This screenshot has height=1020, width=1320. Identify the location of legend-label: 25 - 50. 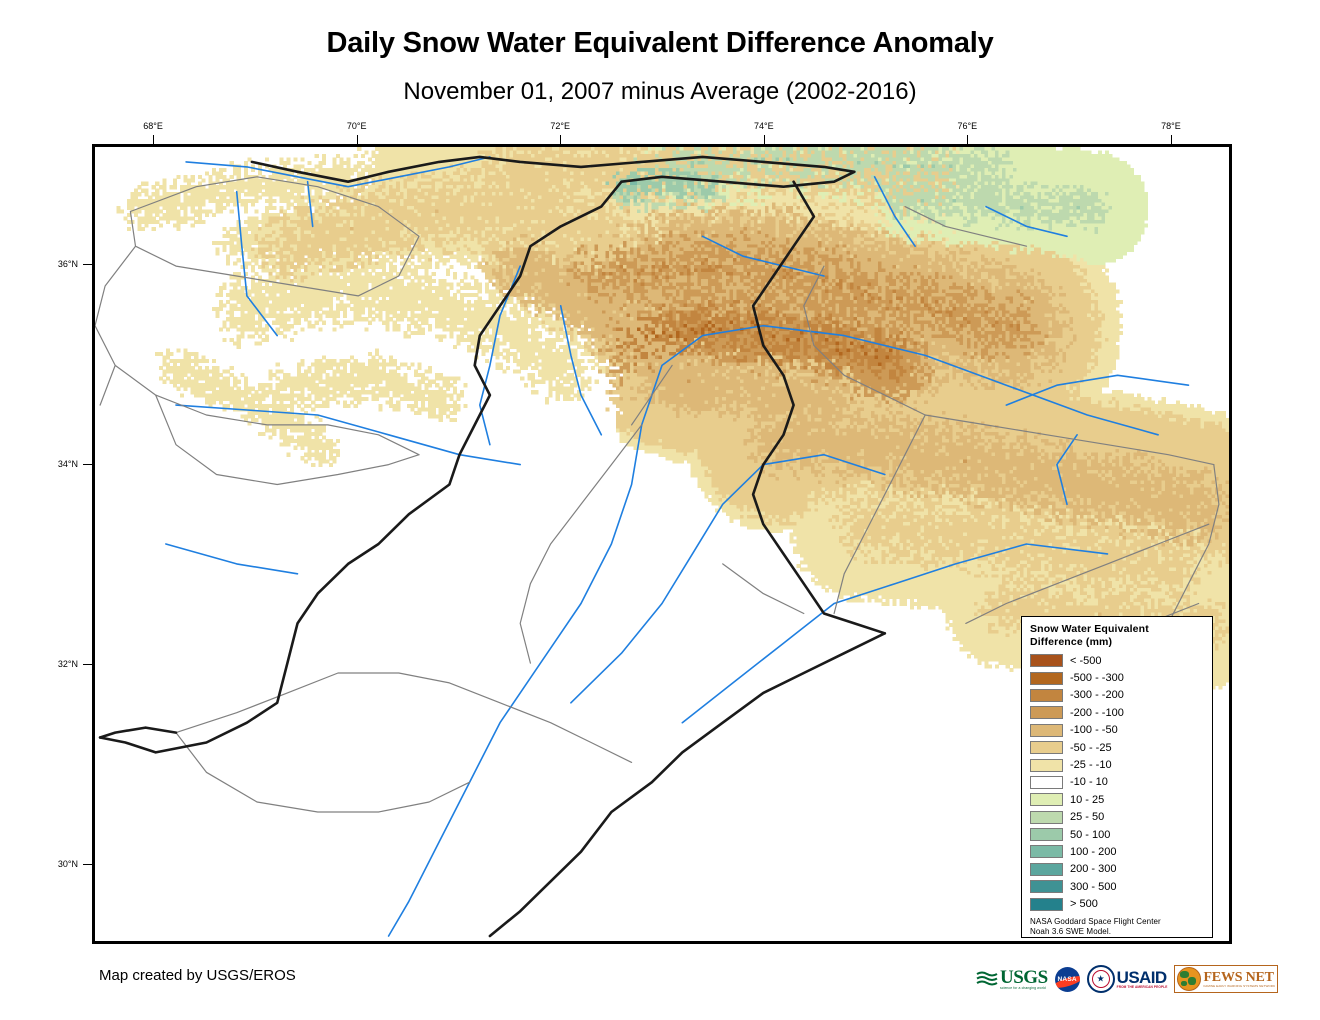
(1087, 817).